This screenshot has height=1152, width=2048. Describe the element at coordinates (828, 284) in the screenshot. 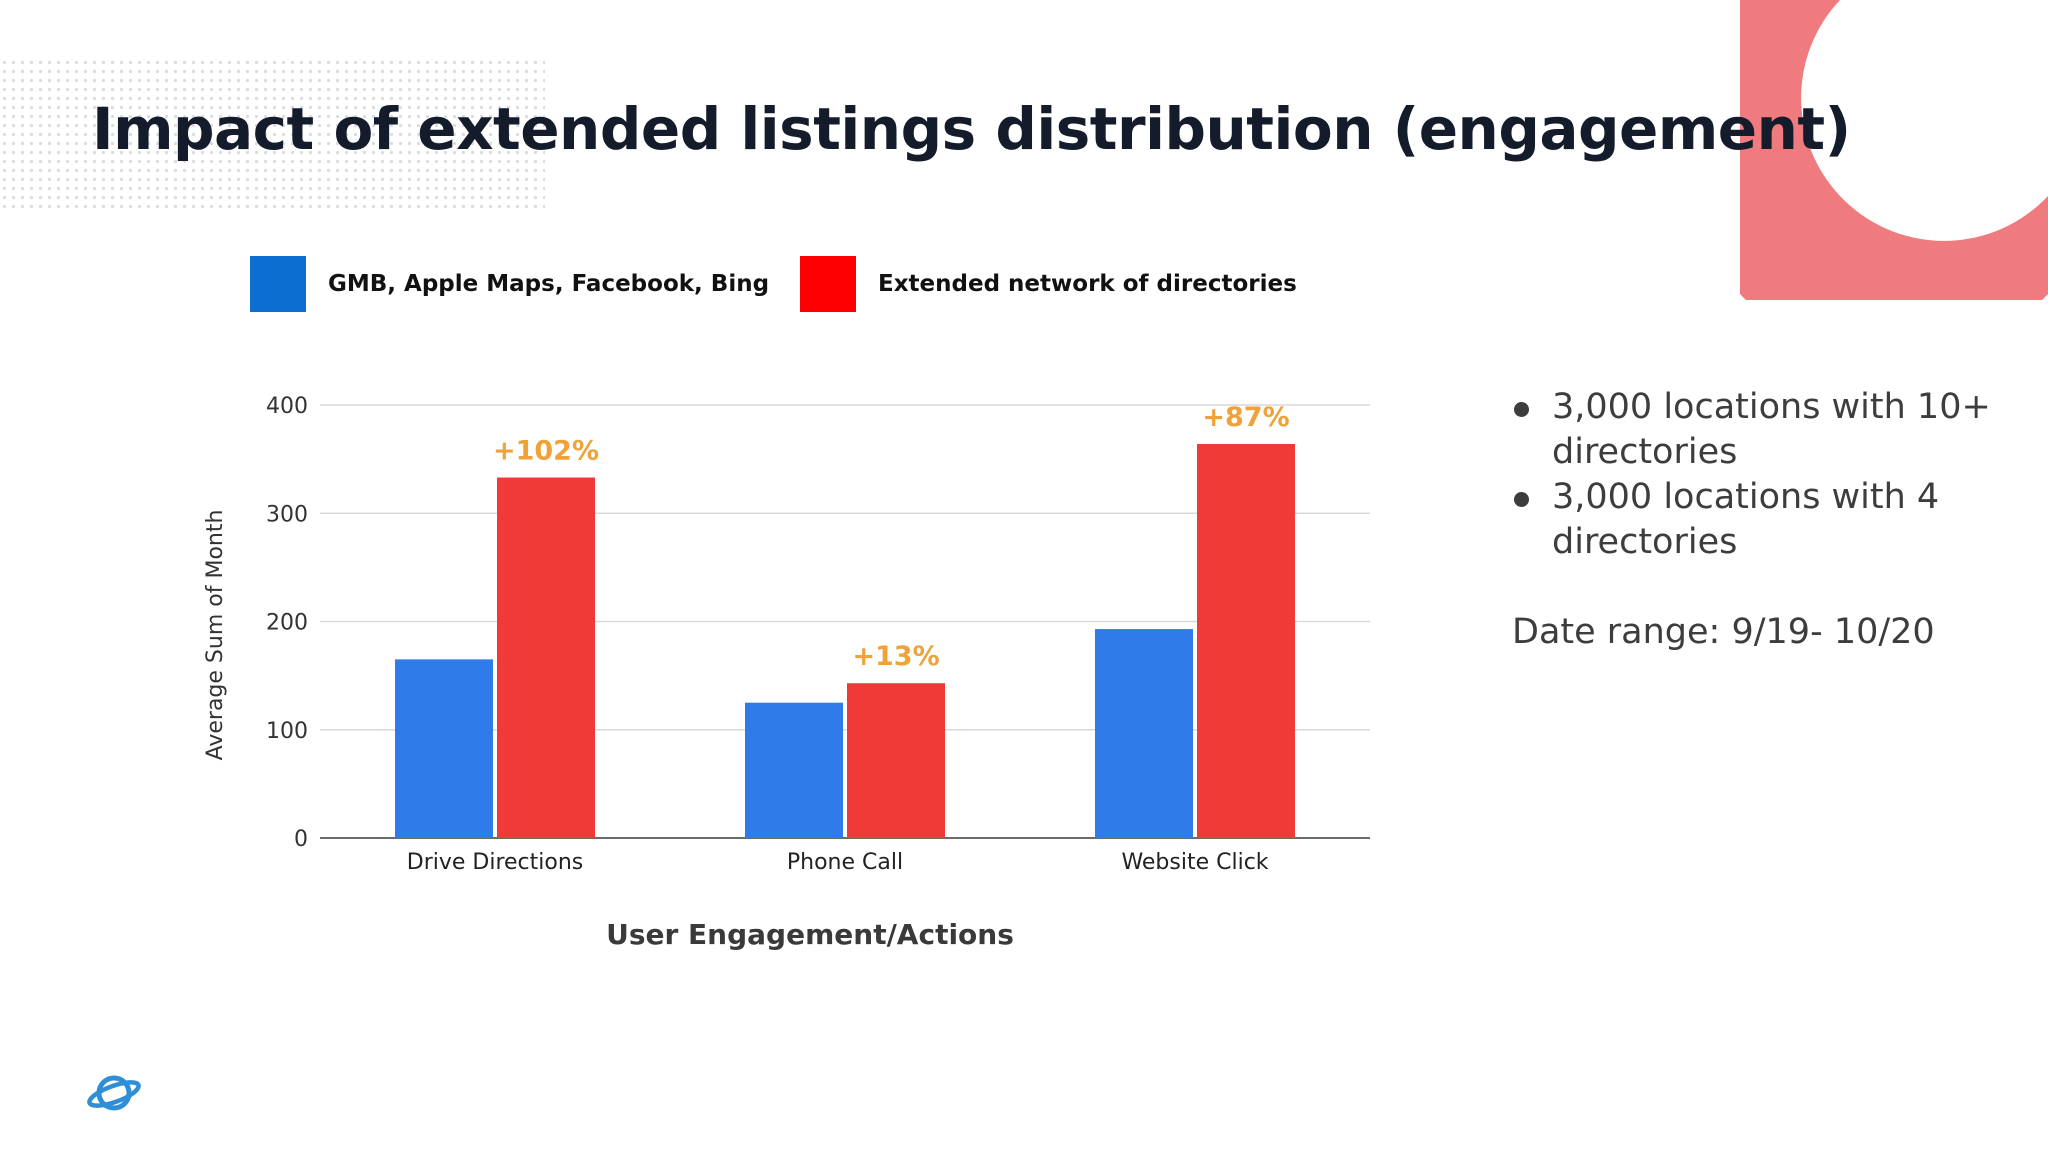

I see `legend-swatch-red` at that location.